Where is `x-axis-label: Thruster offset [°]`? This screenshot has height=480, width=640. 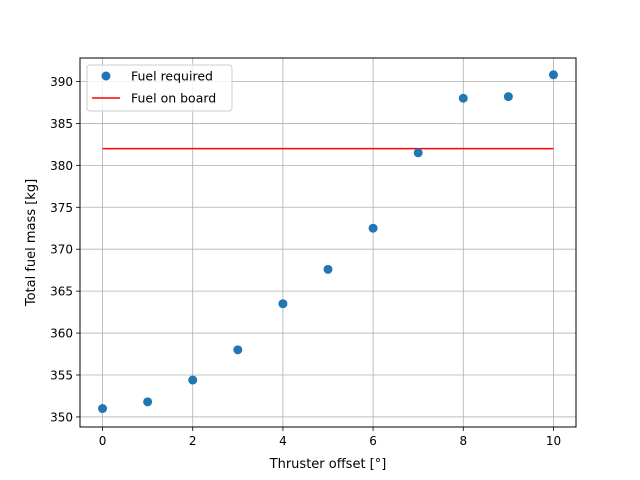 x-axis-label: Thruster offset [°] is located at coordinates (328, 464).